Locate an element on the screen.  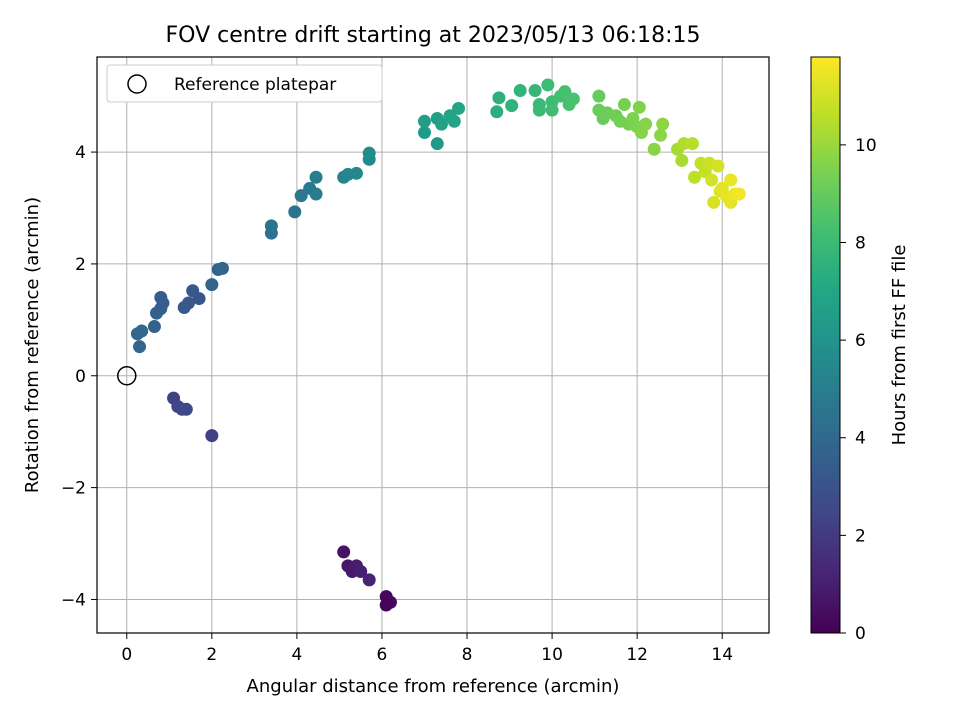
x-tick-label: 0 is located at coordinates (126, 655).